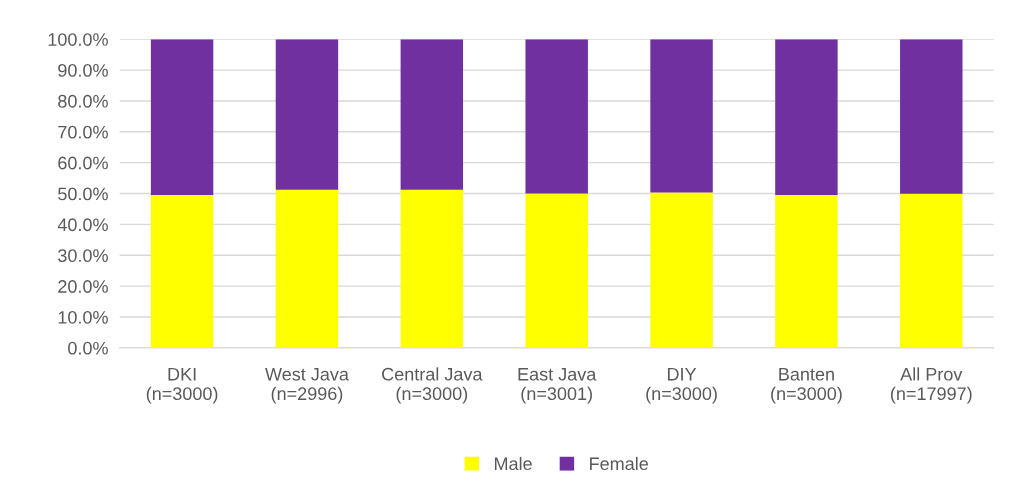  What do you see at coordinates (83, 132) in the screenshot?
I see `y-tick-label: 70.0%` at bounding box center [83, 132].